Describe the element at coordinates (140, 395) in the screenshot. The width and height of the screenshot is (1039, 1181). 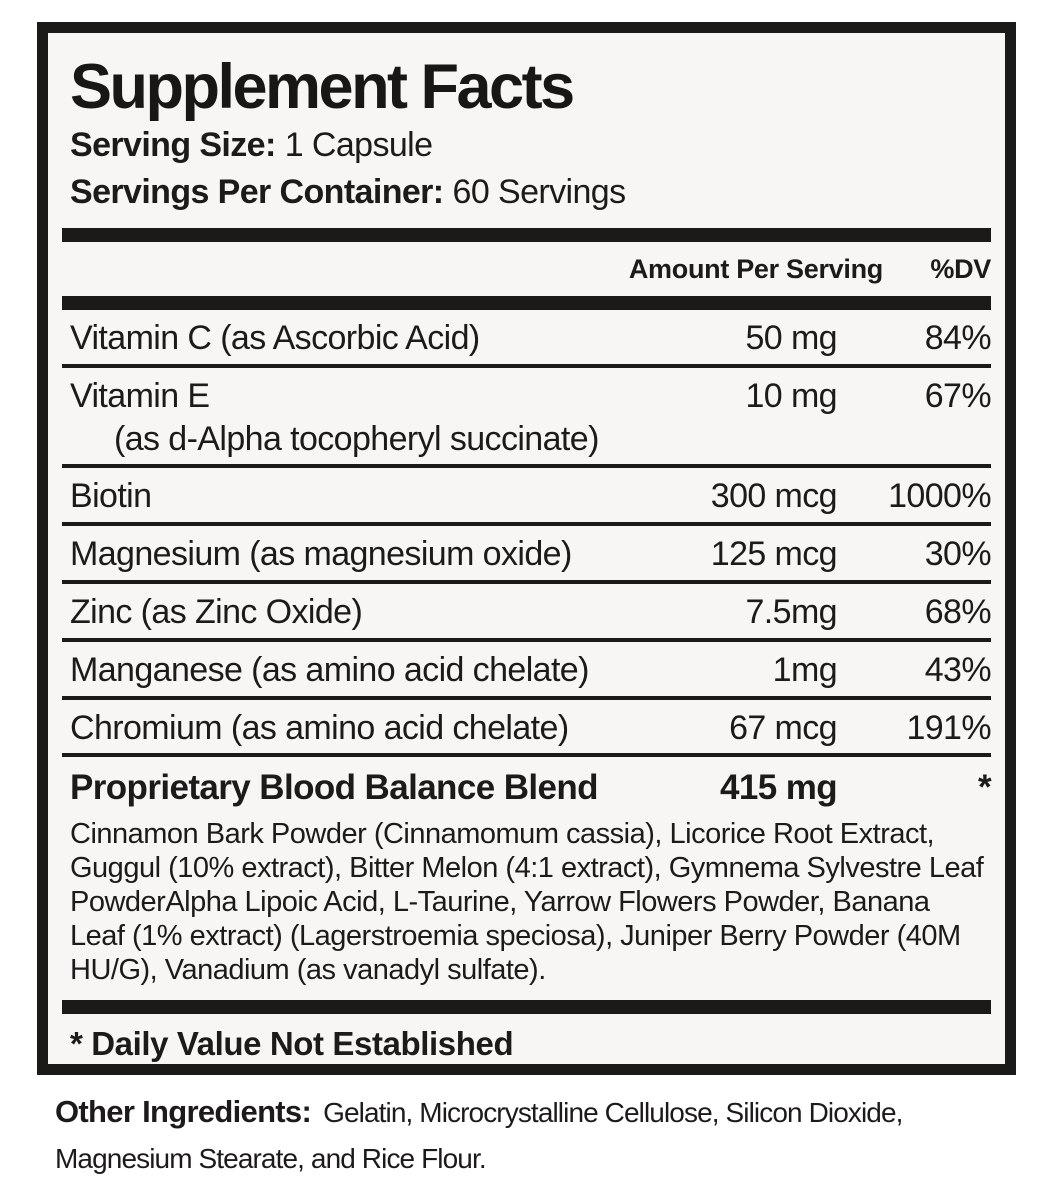
I see `nutrient-name-main: Vitamin E` at that location.